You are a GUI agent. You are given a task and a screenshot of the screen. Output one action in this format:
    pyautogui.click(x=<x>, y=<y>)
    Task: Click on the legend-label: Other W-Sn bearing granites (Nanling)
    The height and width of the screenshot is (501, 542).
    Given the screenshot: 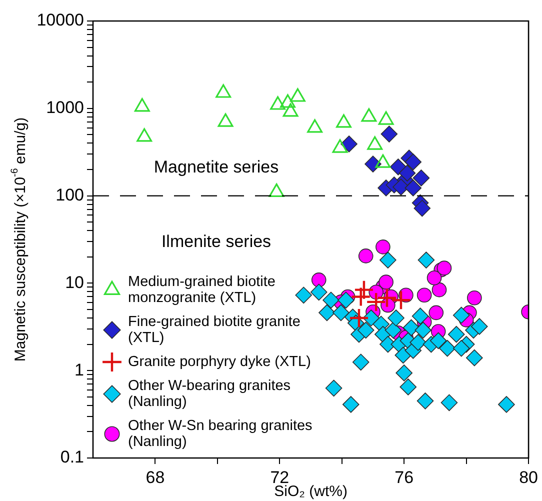 What is the action you would take?
    pyautogui.click(x=220, y=434)
    